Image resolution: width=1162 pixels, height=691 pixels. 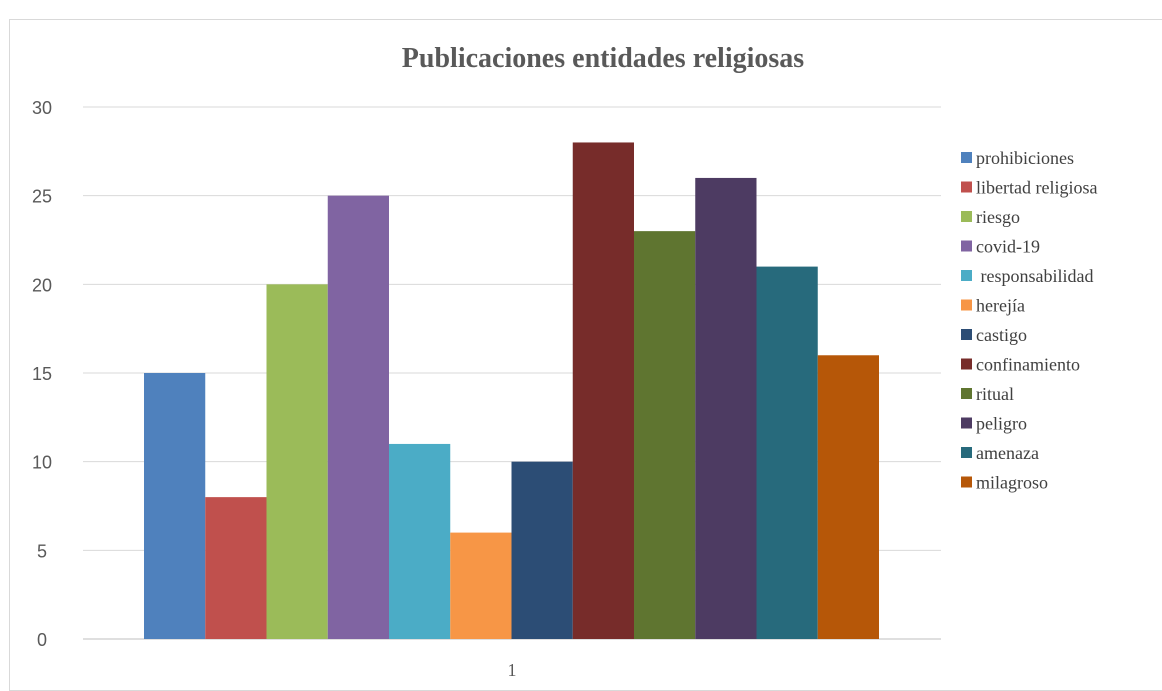 I want to click on y-tick-label: 15, so click(x=42, y=374).